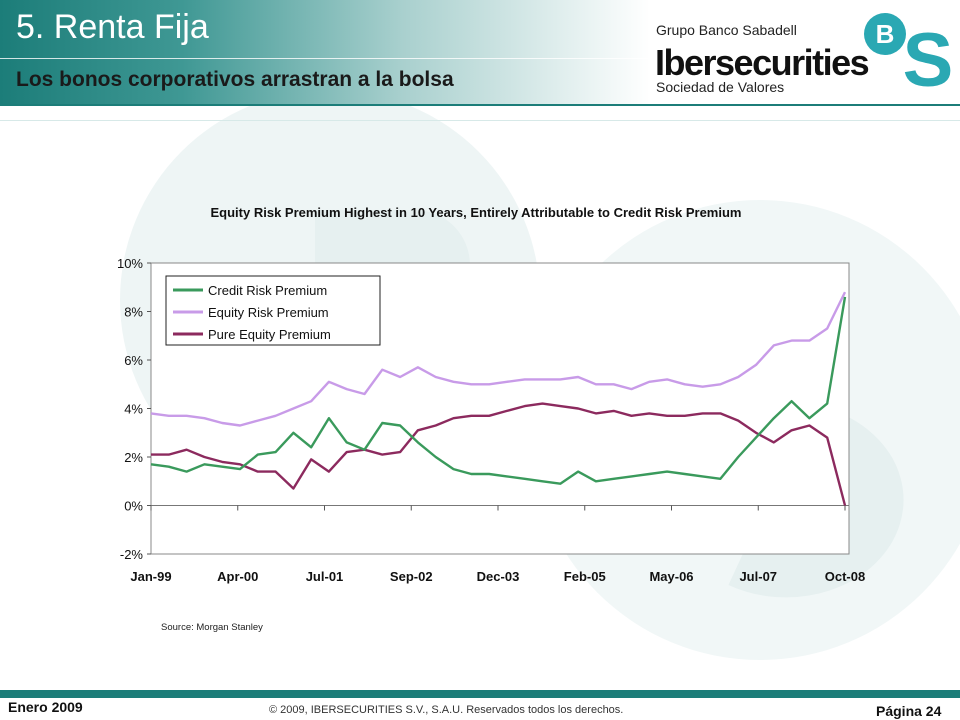  I want to click on brand-subtitle: Sociedad de Valores, so click(720, 87).